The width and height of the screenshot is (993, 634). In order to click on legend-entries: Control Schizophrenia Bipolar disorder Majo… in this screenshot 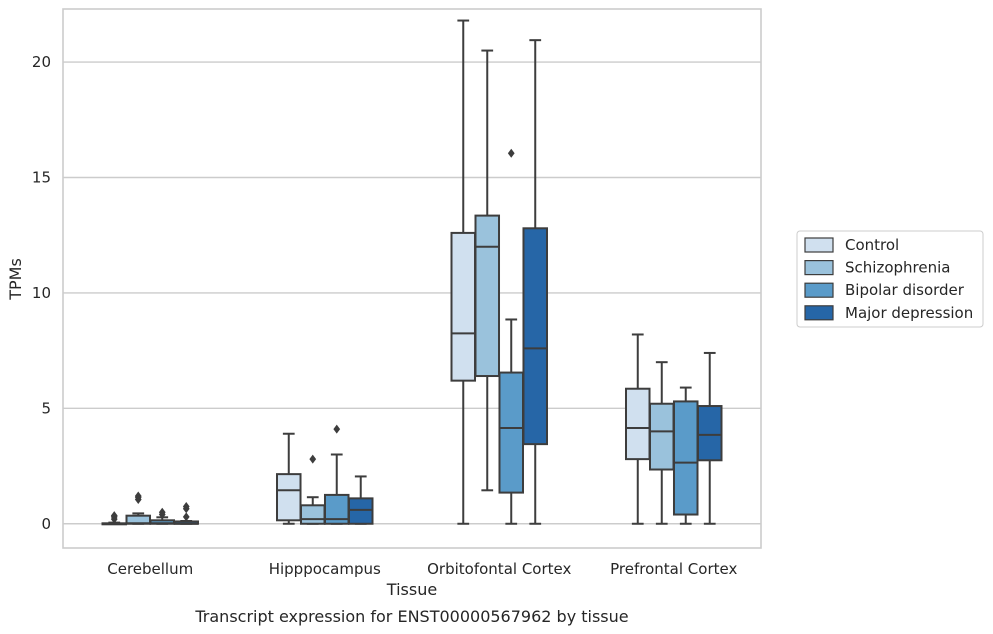, I will do `click(888, 279)`.